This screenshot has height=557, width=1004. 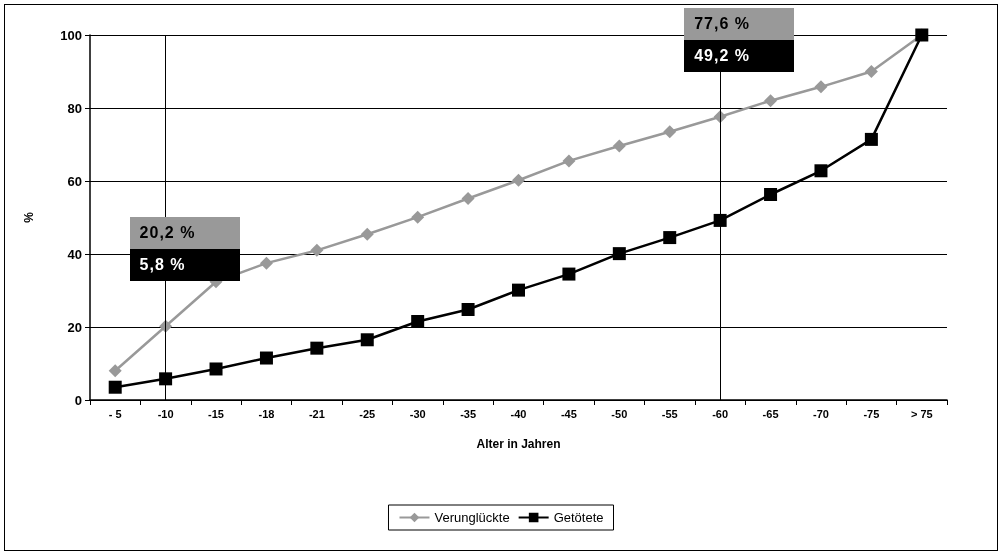 What do you see at coordinates (115, 413) in the screenshot?
I see `x-tick-label: - 5` at bounding box center [115, 413].